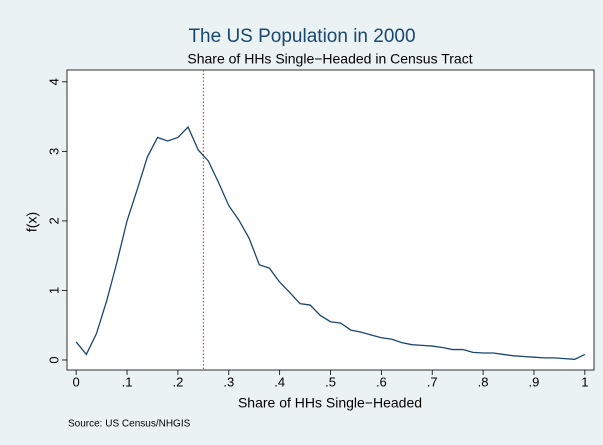  Describe the element at coordinates (279, 381) in the screenshot. I see `x-tick-label: .4` at that location.